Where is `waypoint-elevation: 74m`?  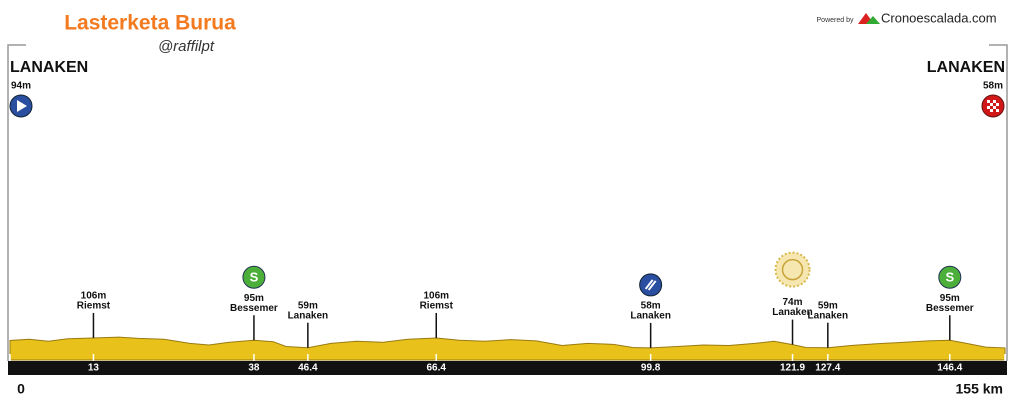 waypoint-elevation: 74m is located at coordinates (793, 302).